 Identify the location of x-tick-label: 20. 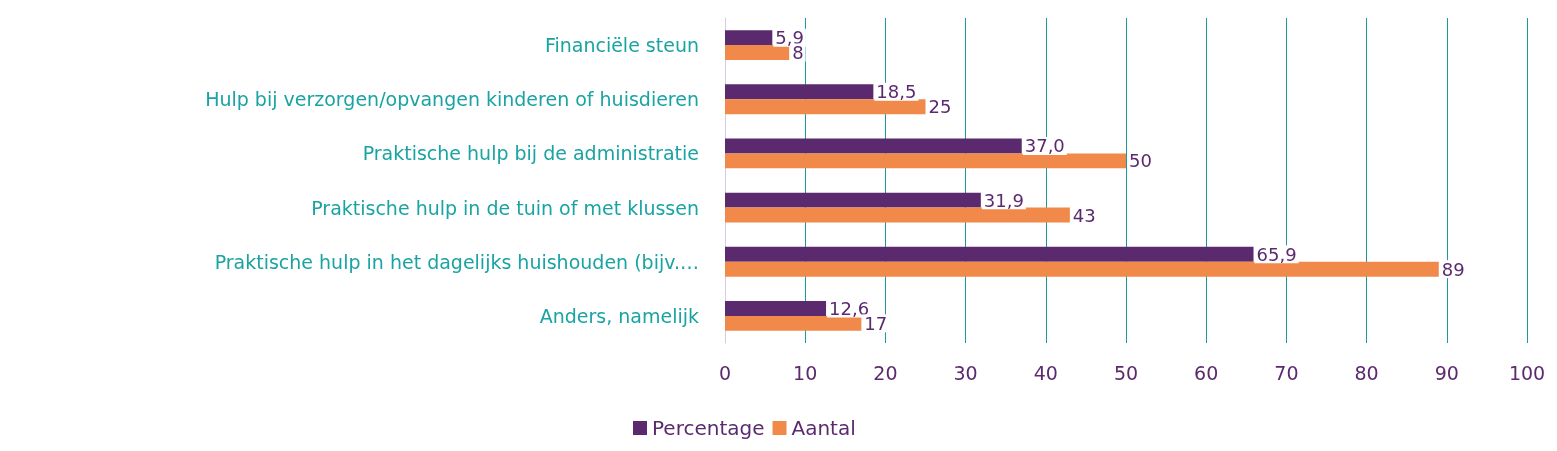
(885, 372).